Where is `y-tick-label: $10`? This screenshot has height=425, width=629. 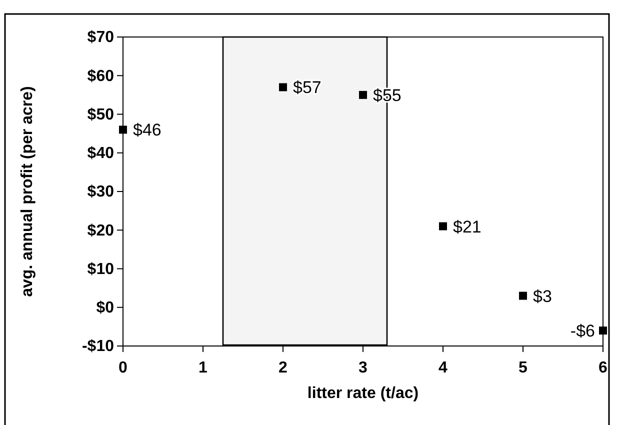 y-tick-label: $10 is located at coordinates (100, 269).